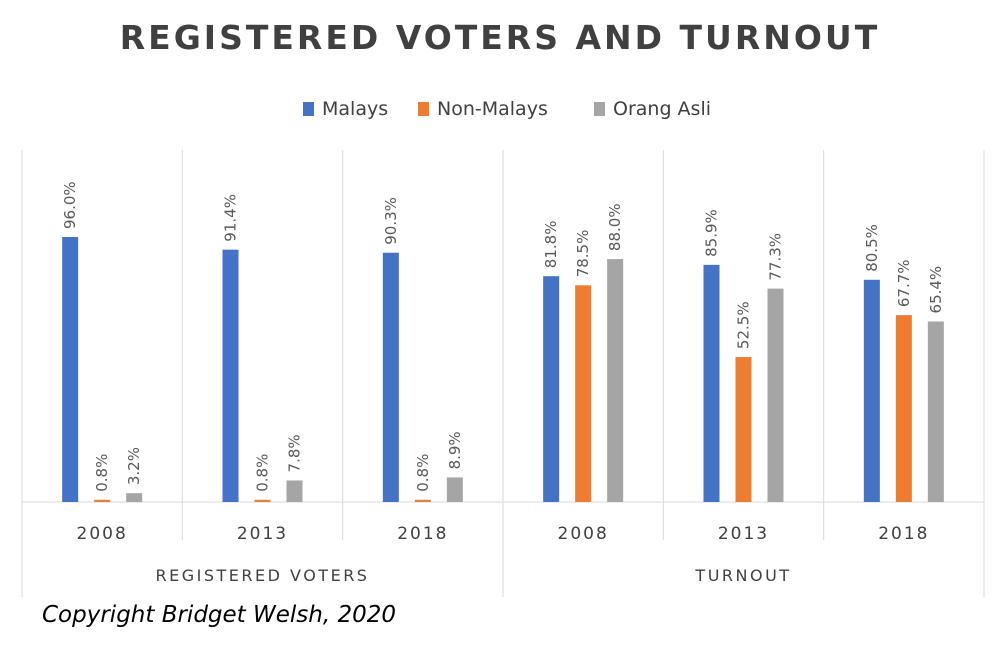 The width and height of the screenshot is (1000, 652). I want to click on data-label: 7.8%, so click(295, 453).